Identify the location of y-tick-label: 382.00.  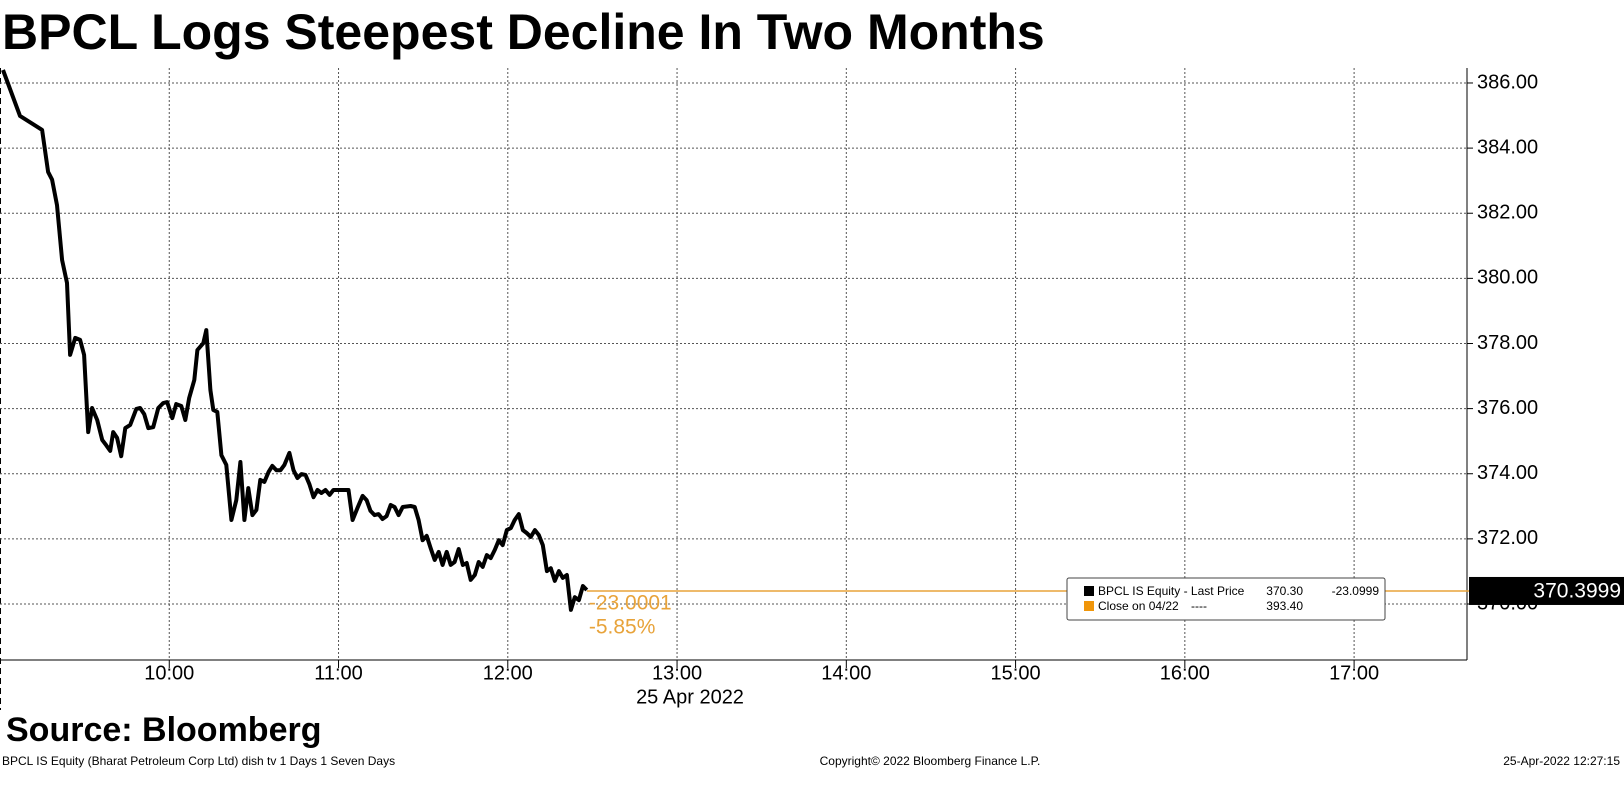
(1507, 213).